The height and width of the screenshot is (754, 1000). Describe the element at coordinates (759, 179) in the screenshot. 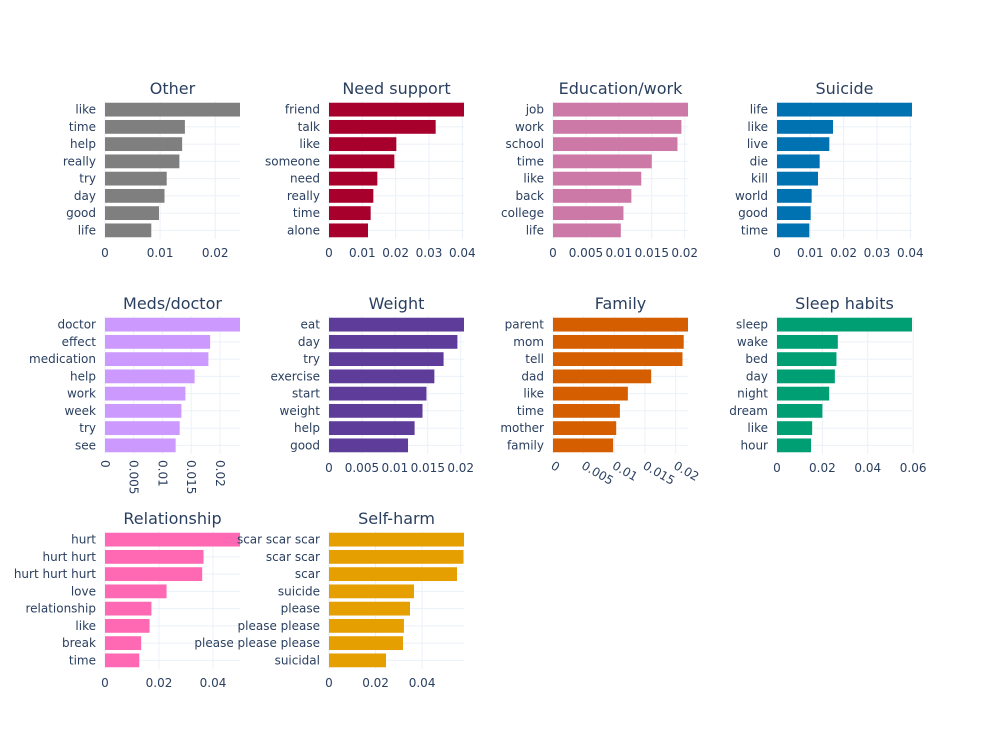

I see `category-label: kill` at that location.